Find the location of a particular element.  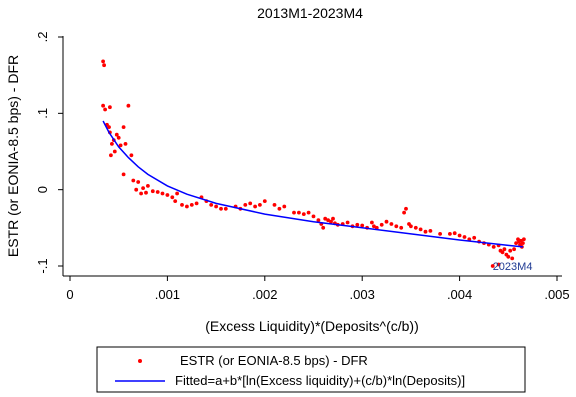

legend-scatter-marker is located at coordinates (140, 361).